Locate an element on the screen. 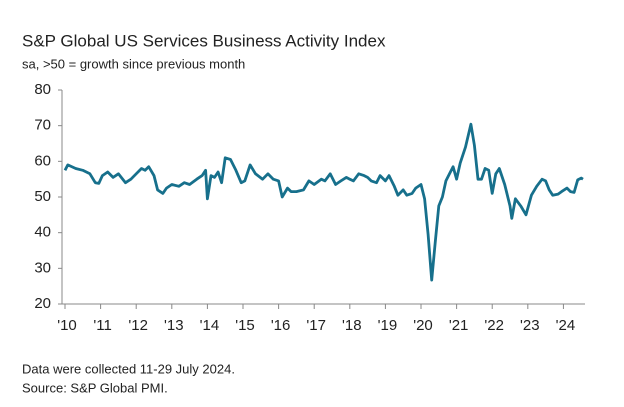  x-tick-label: '14 is located at coordinates (210, 325).